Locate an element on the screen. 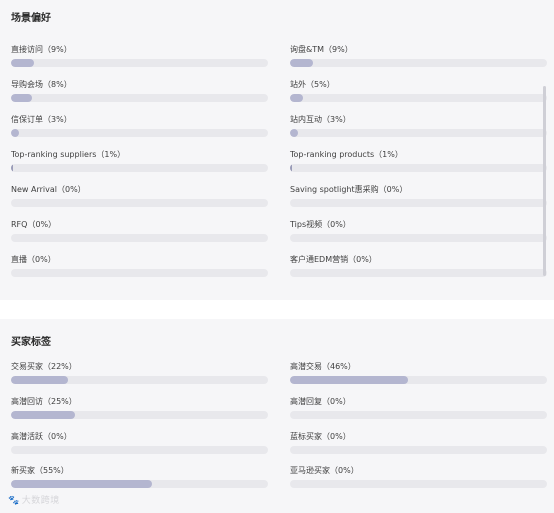  metric-label: New Arrival（0%） is located at coordinates (48, 189).